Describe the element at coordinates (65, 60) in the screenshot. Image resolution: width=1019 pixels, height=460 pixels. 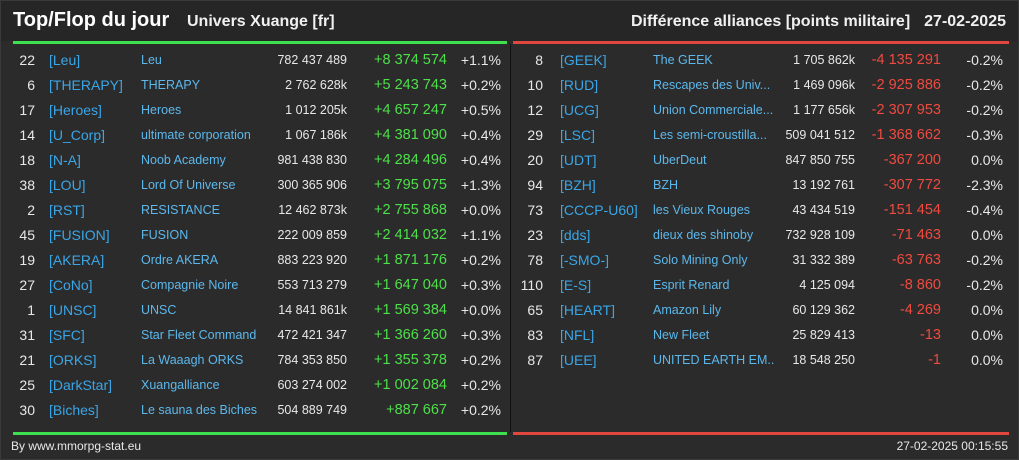
I see `alliance-tag-link: [Leu]` at that location.